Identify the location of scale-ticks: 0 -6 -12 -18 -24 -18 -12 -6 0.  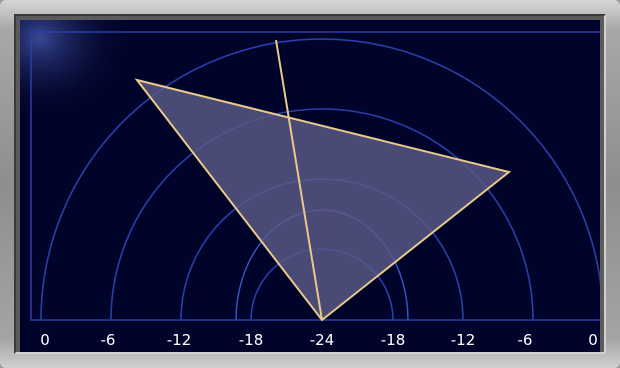
(319, 340).